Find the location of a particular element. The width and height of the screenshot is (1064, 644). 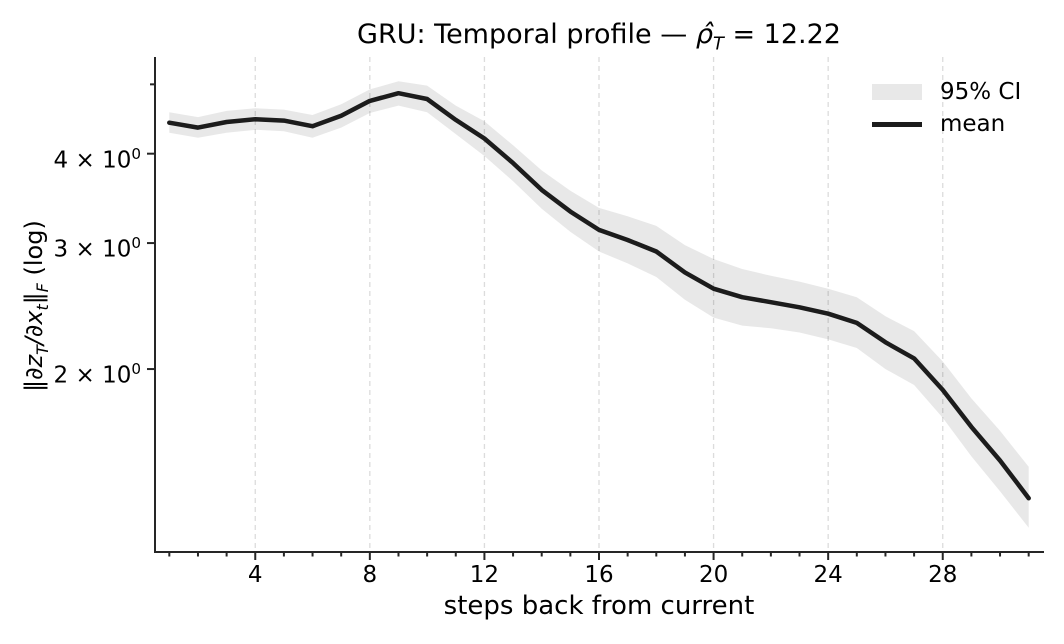

x-tick-label: 4 is located at coordinates (255, 575).